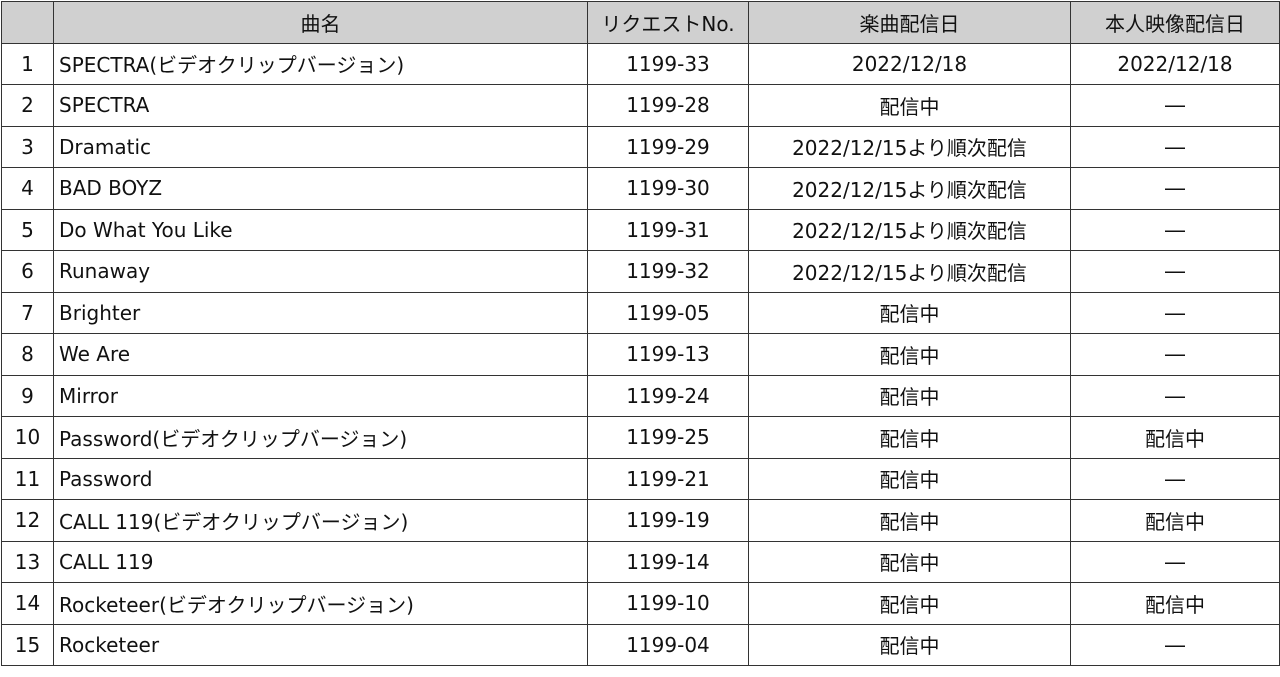 The width and height of the screenshot is (1280, 677). What do you see at coordinates (27, 63) in the screenshot?
I see `row-index: 1` at bounding box center [27, 63].